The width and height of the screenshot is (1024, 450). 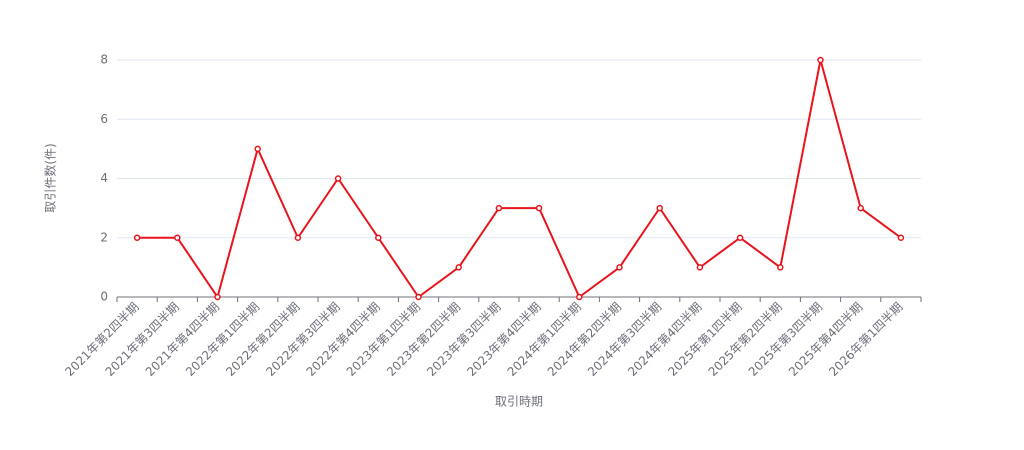 What do you see at coordinates (825, 339) in the screenshot?
I see `x-tick-label: 2025年第4四半期` at bounding box center [825, 339].